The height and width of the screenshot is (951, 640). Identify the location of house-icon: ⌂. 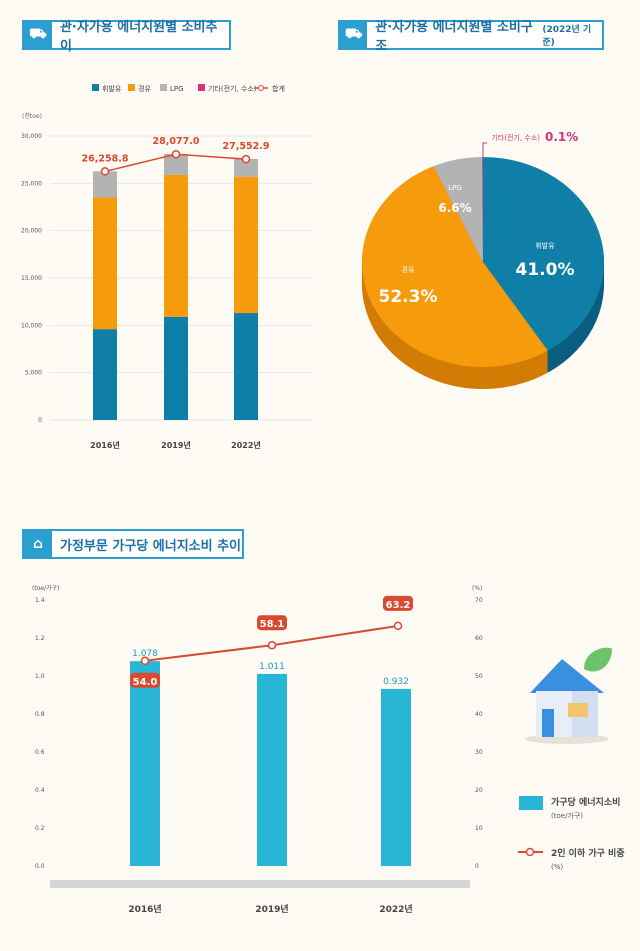
(38, 544).